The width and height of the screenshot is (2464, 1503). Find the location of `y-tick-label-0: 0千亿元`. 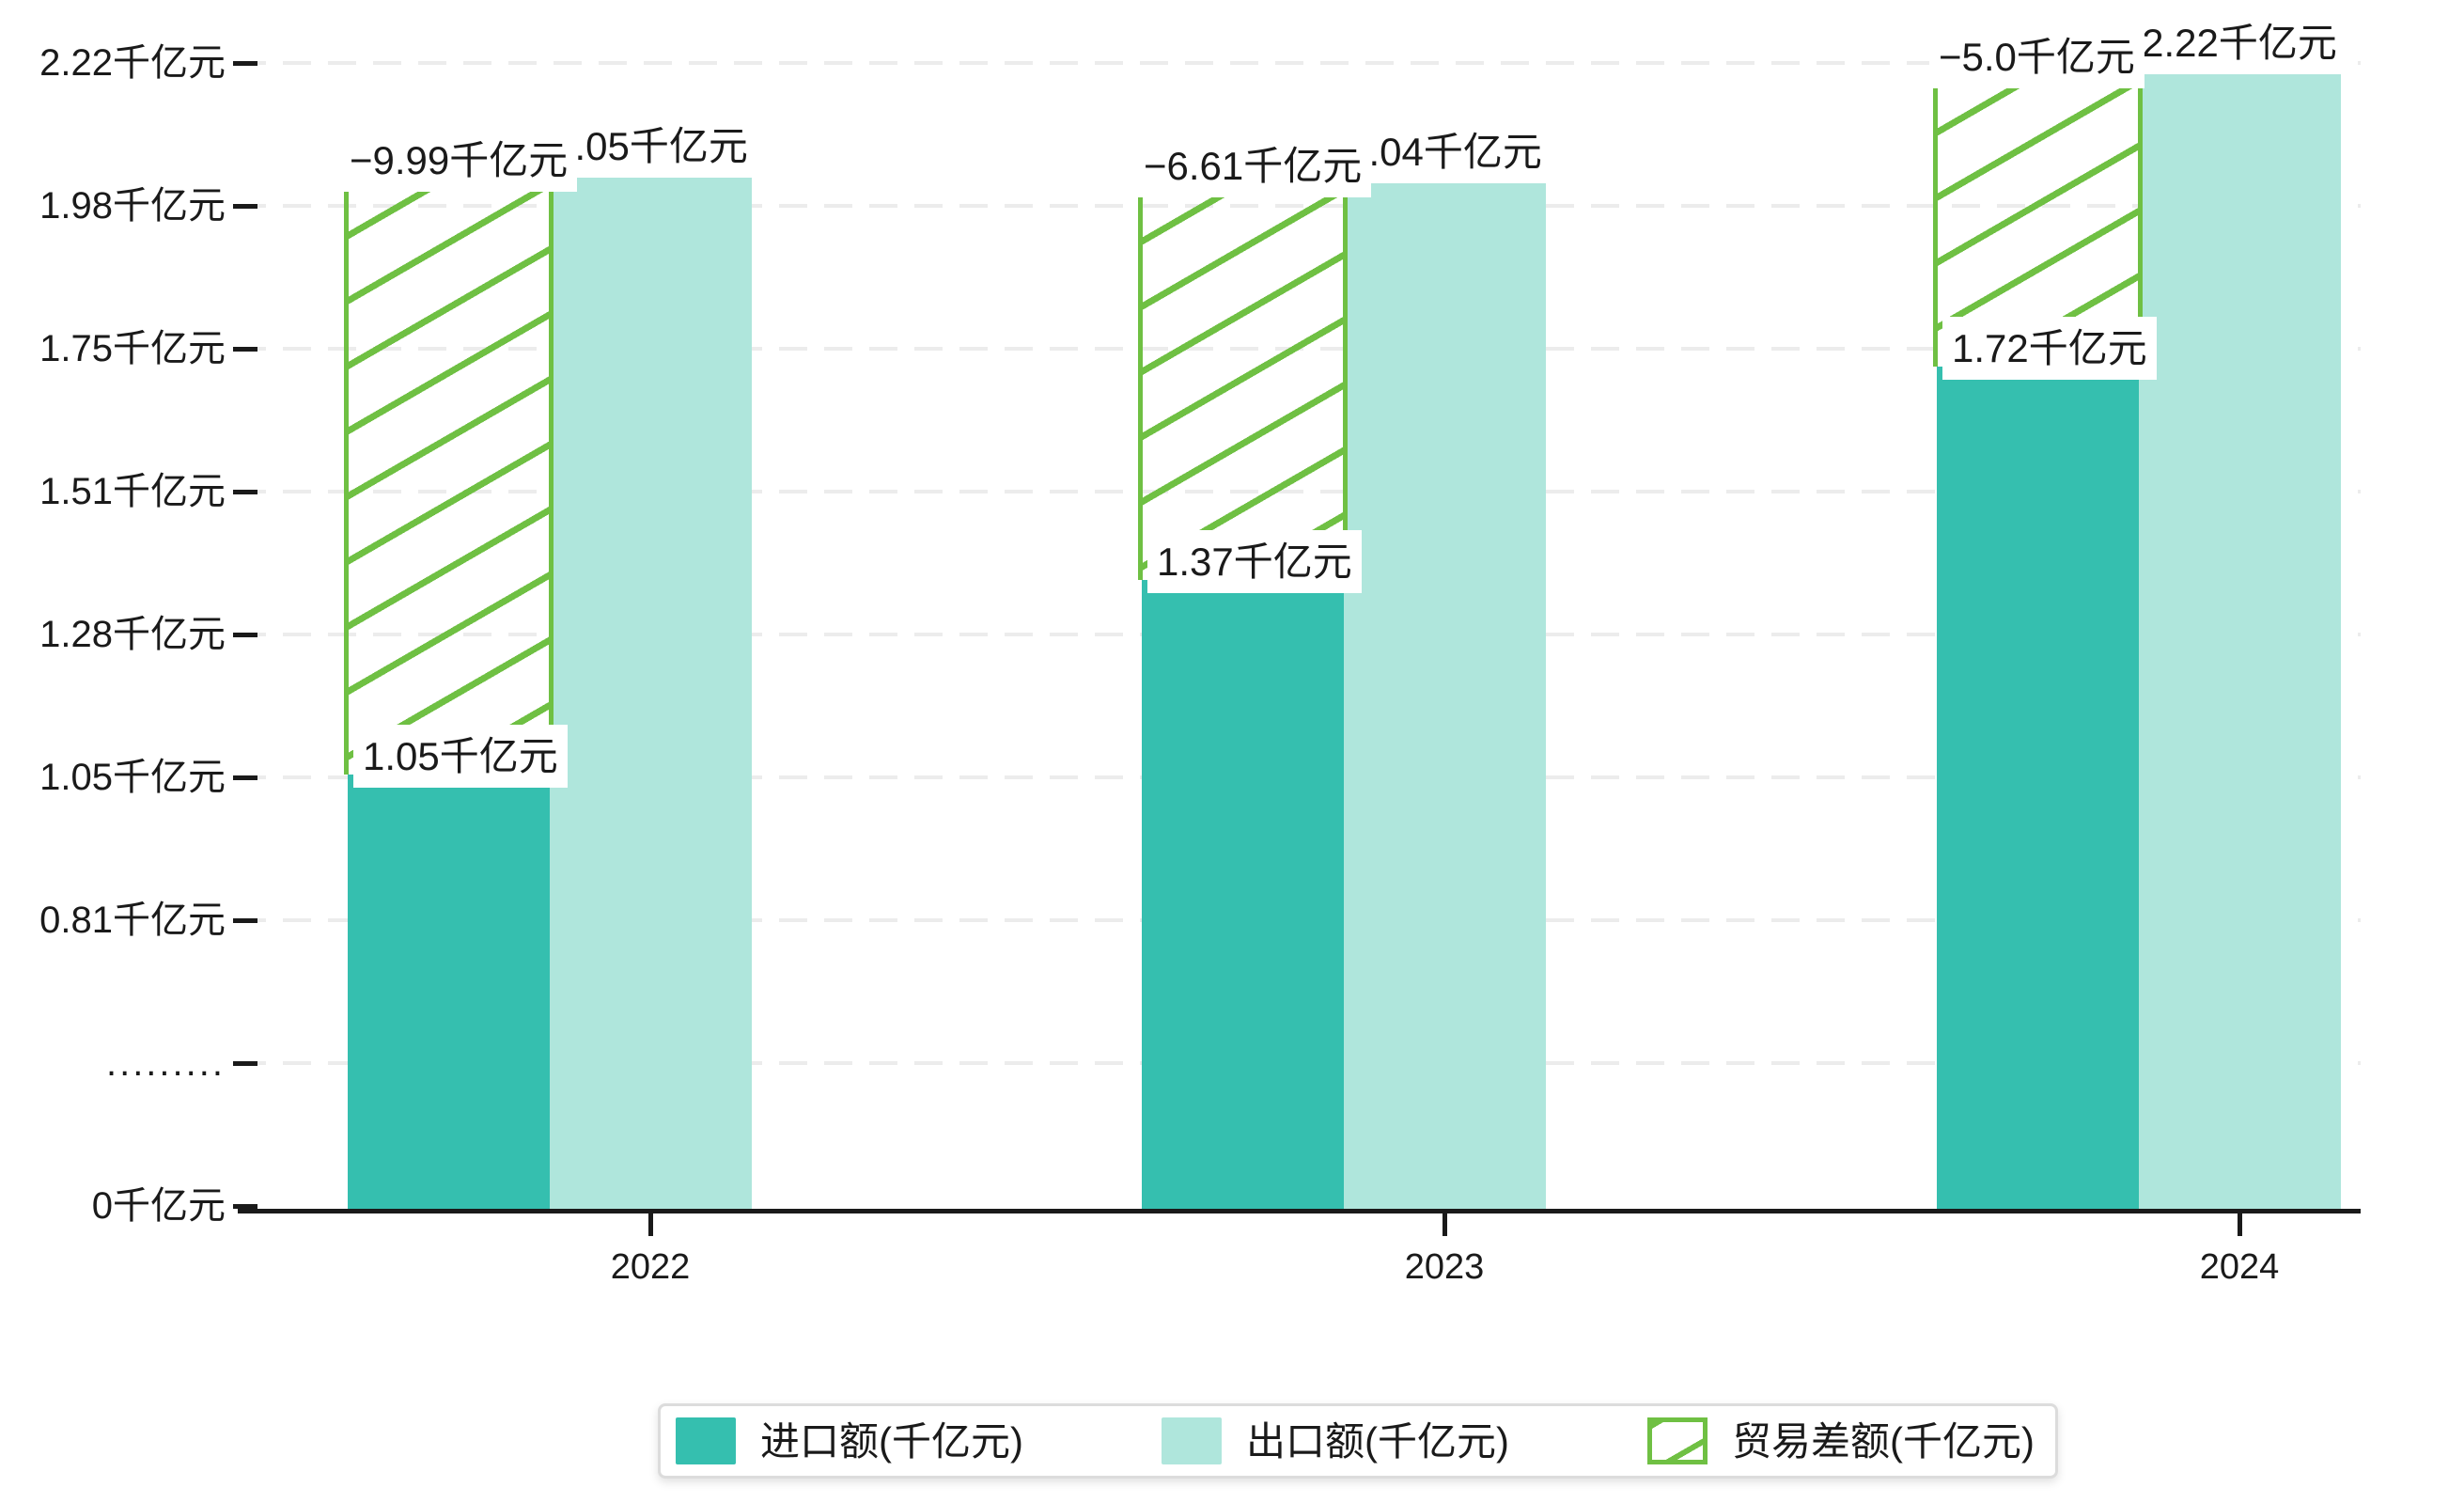

y-tick-label-0: 0千亿元 is located at coordinates (158, 1206).